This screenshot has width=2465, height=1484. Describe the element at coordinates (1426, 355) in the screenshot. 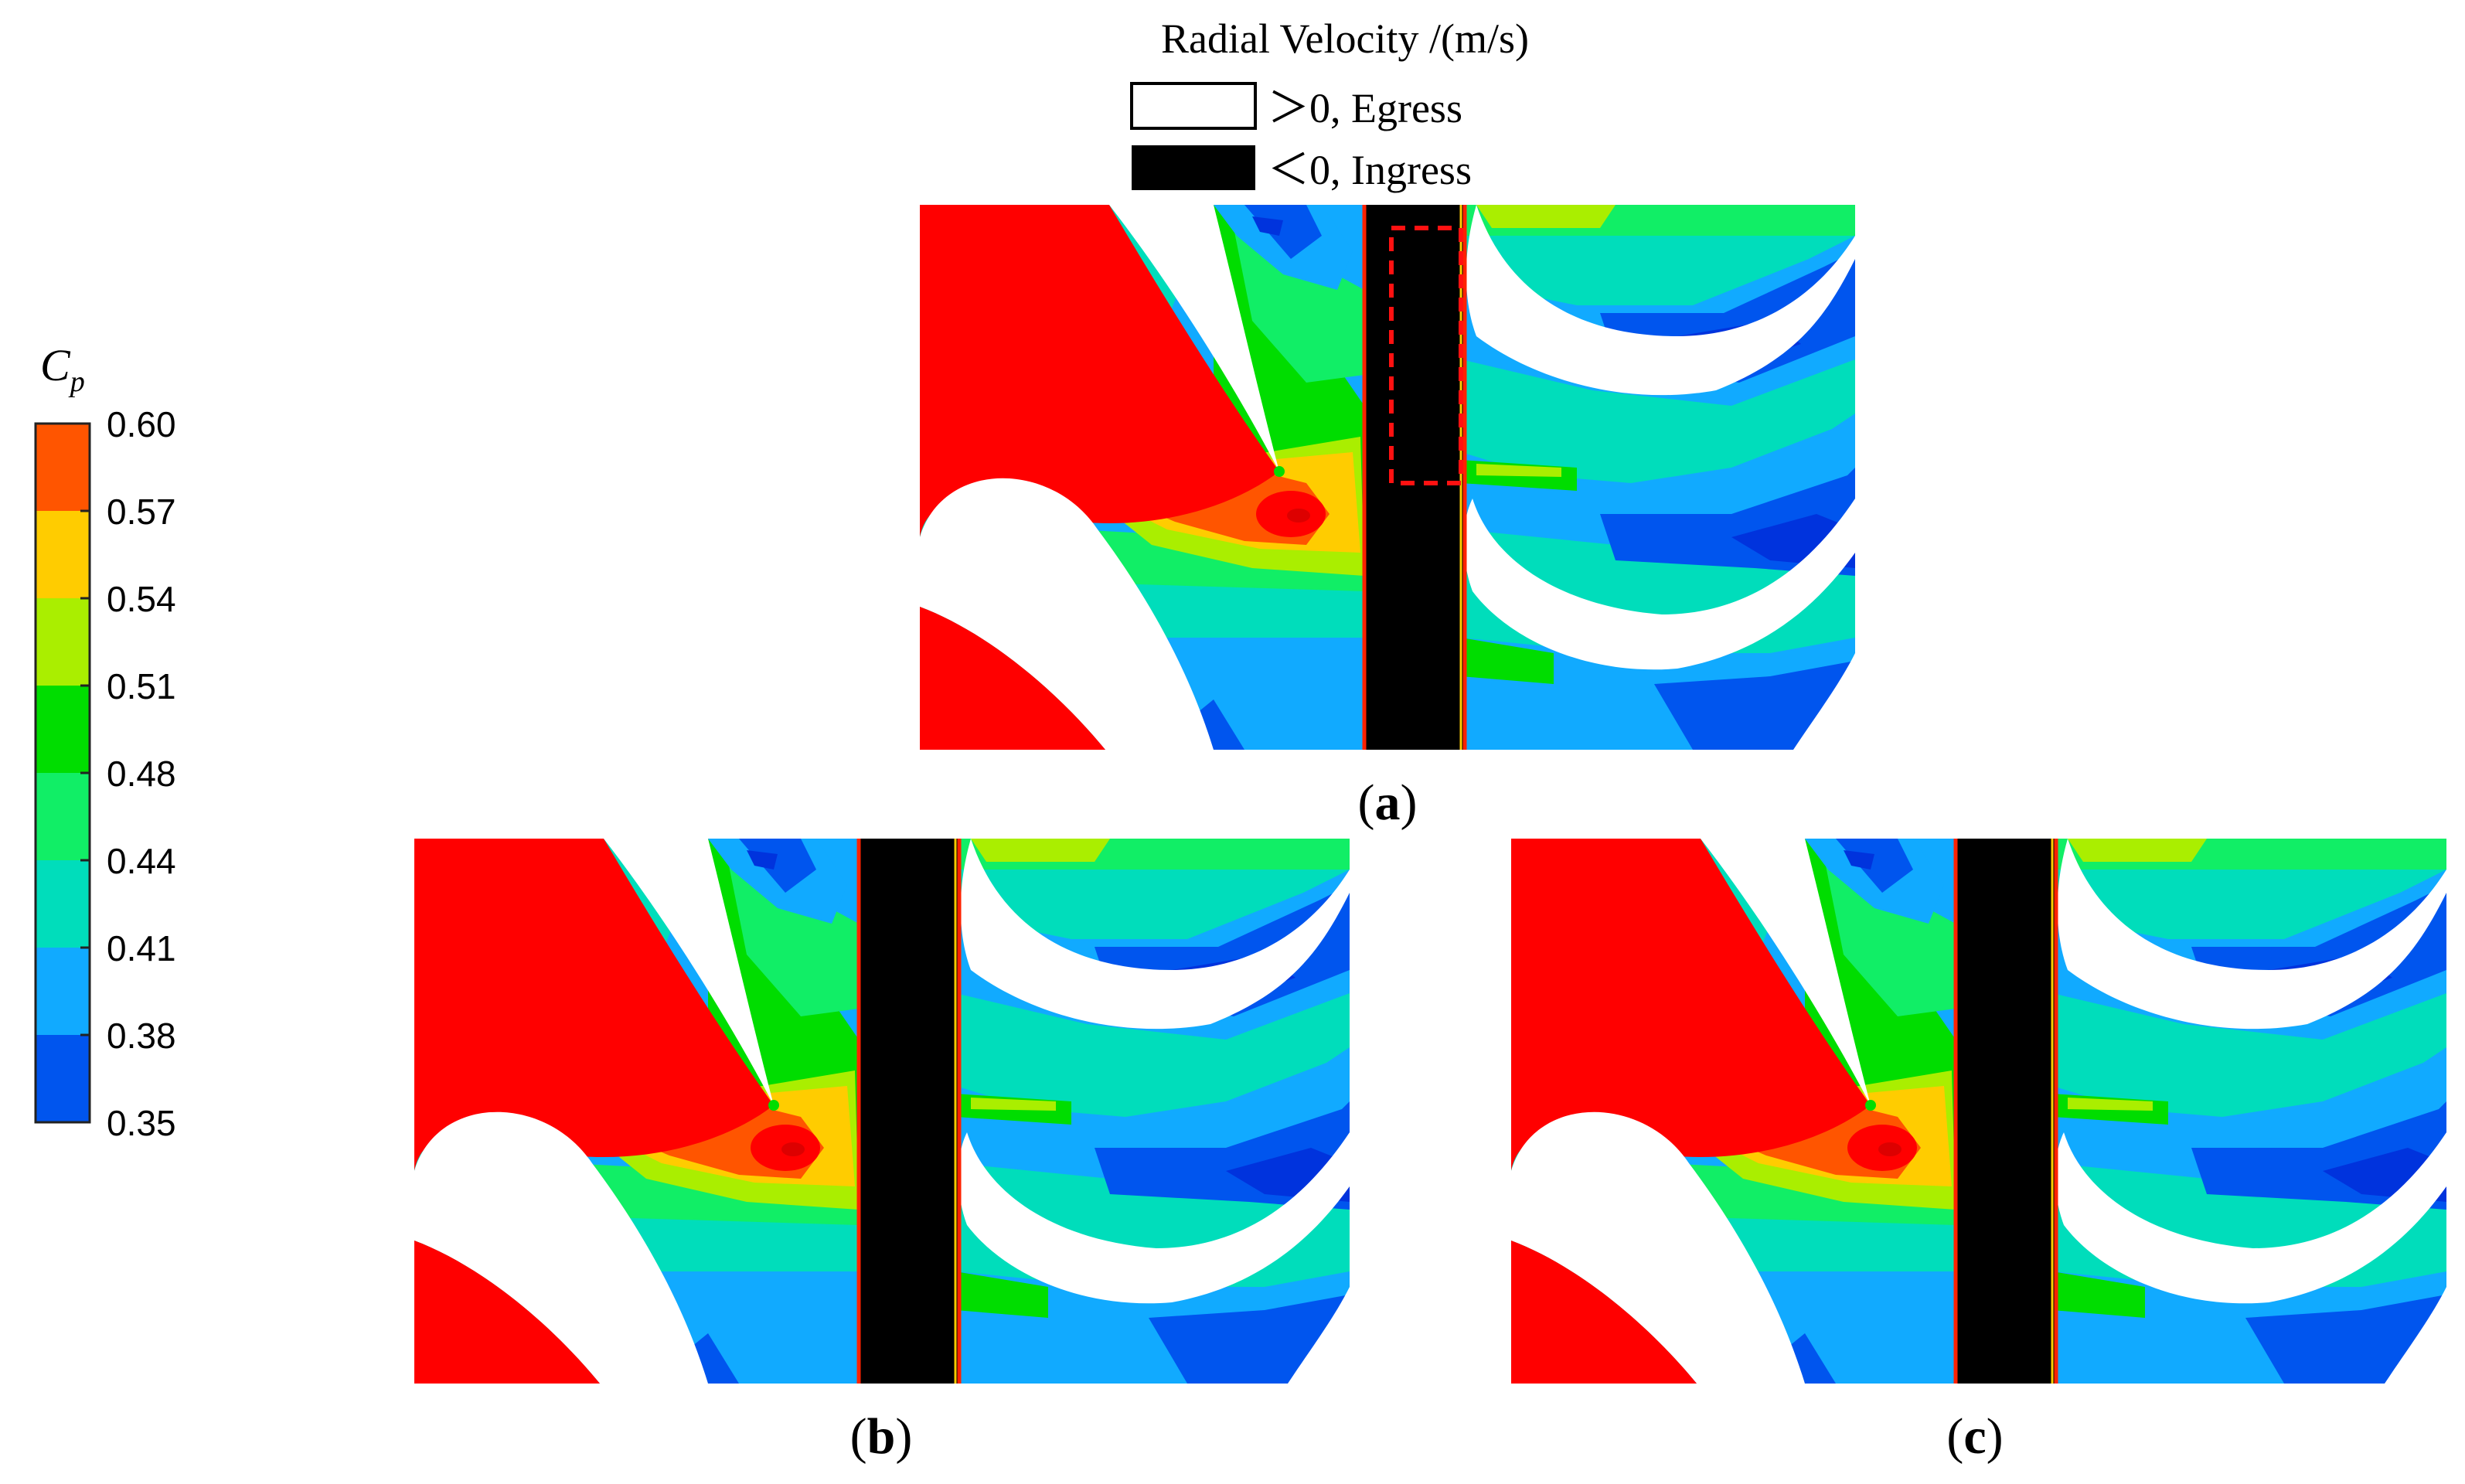

I see `panel-a-highlight-box` at that location.